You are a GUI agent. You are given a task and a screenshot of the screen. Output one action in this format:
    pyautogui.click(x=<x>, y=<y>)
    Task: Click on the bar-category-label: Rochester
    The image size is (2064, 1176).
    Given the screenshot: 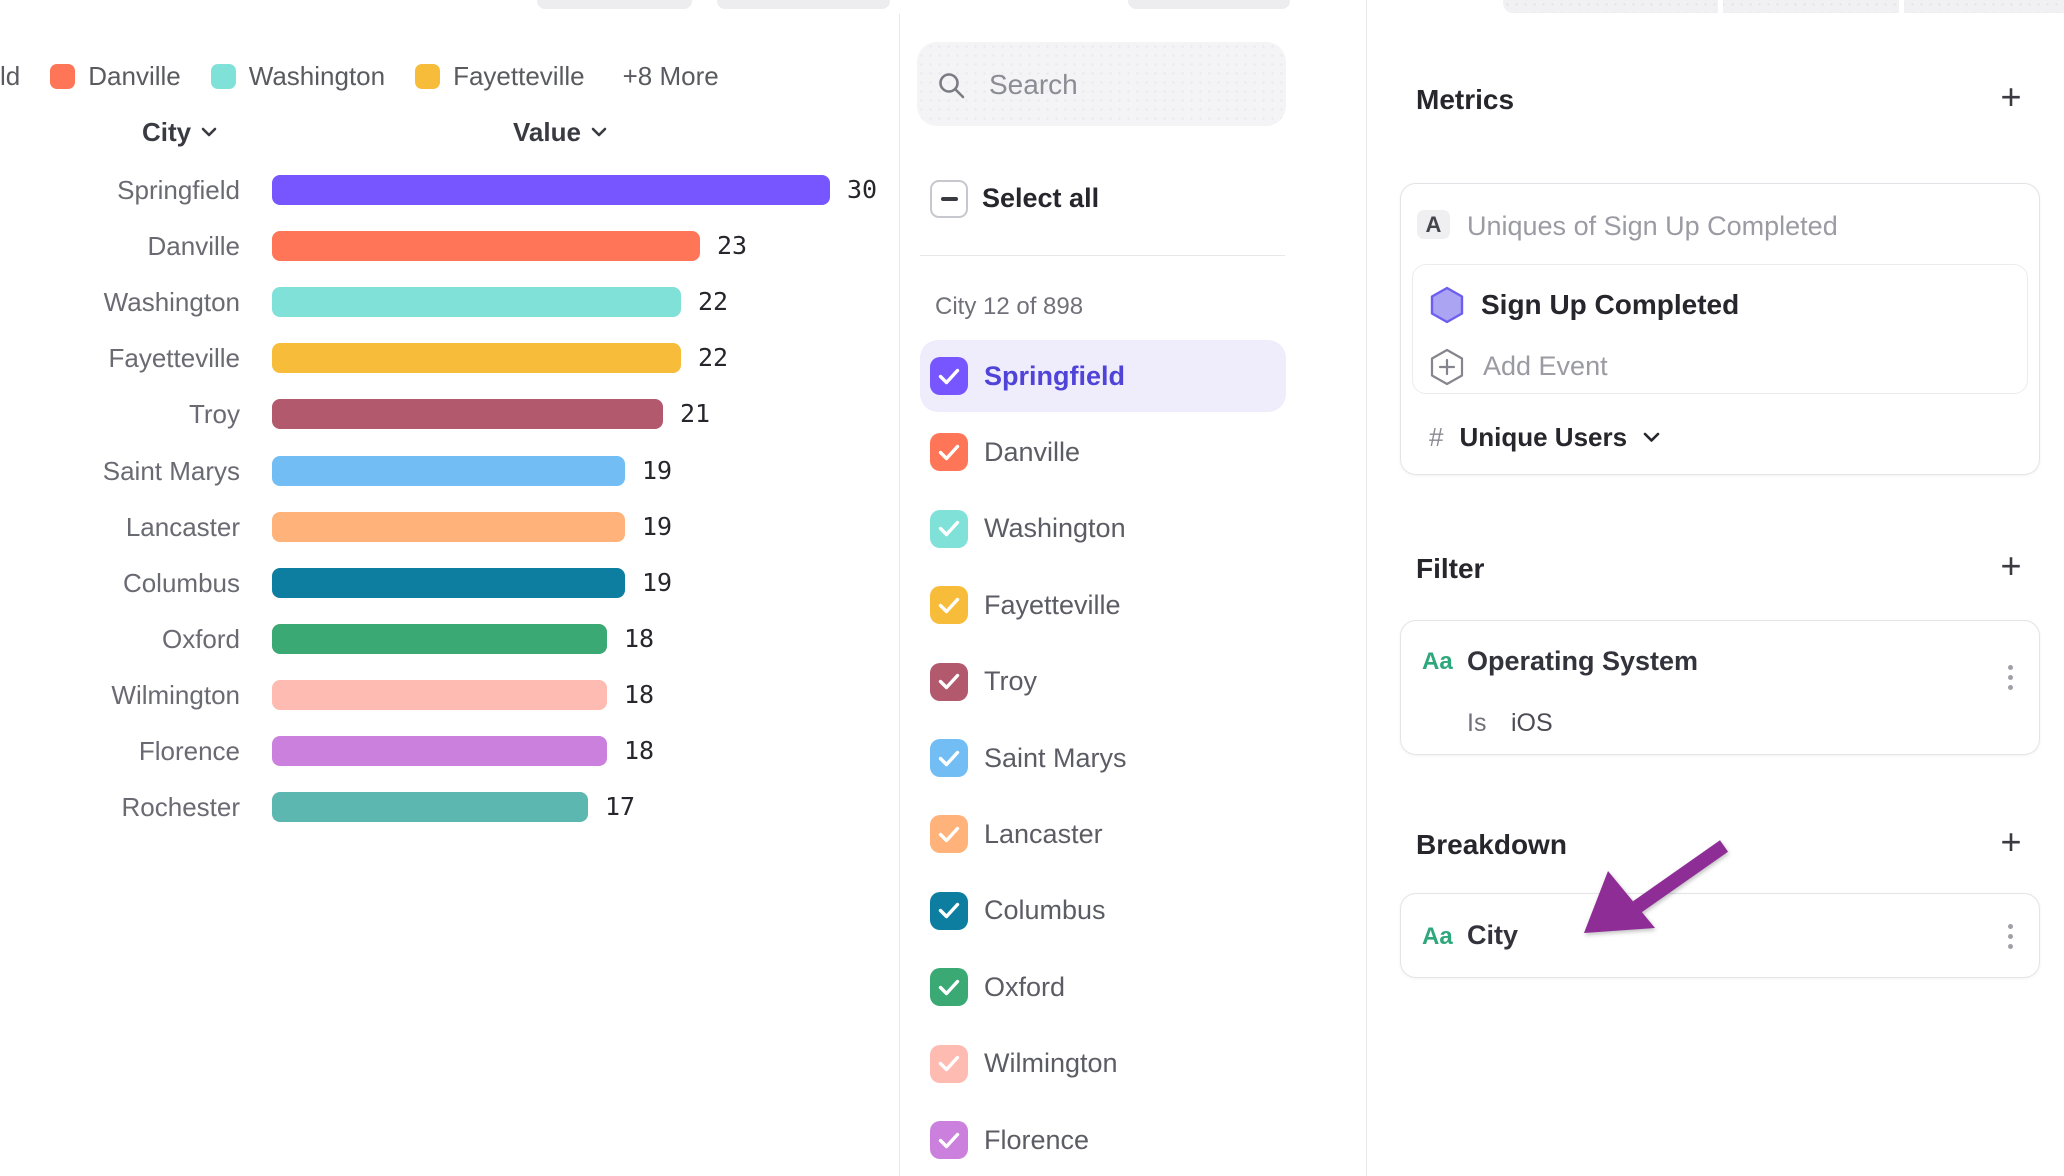 What is the action you would take?
    pyautogui.click(x=181, y=807)
    